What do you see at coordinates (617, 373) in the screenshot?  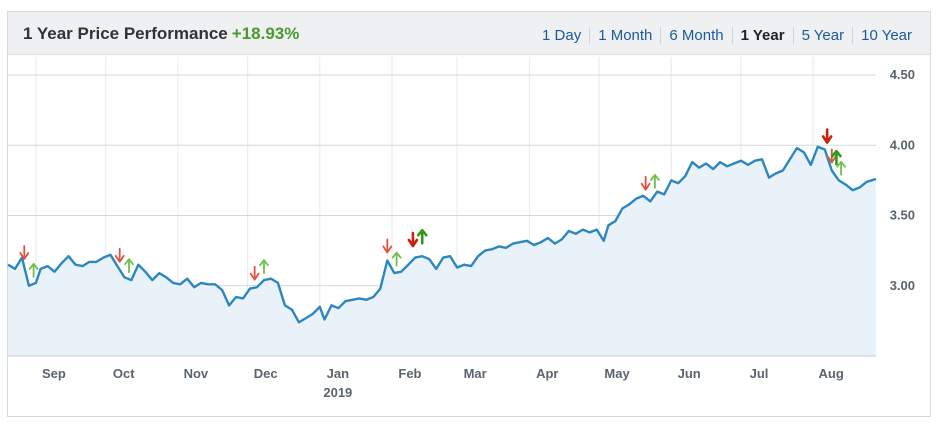 I see `x-tick-label: May` at bounding box center [617, 373].